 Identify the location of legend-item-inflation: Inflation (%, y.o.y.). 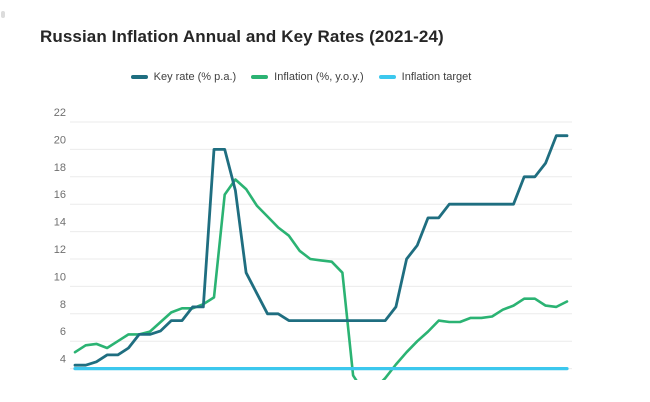
(307, 77).